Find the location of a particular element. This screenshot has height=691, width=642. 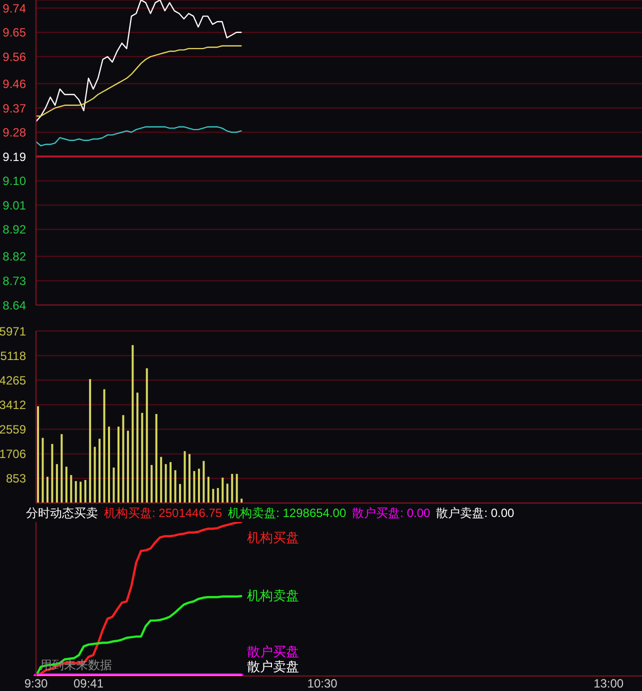

y-tick-label: 9.56 is located at coordinates (14, 57).